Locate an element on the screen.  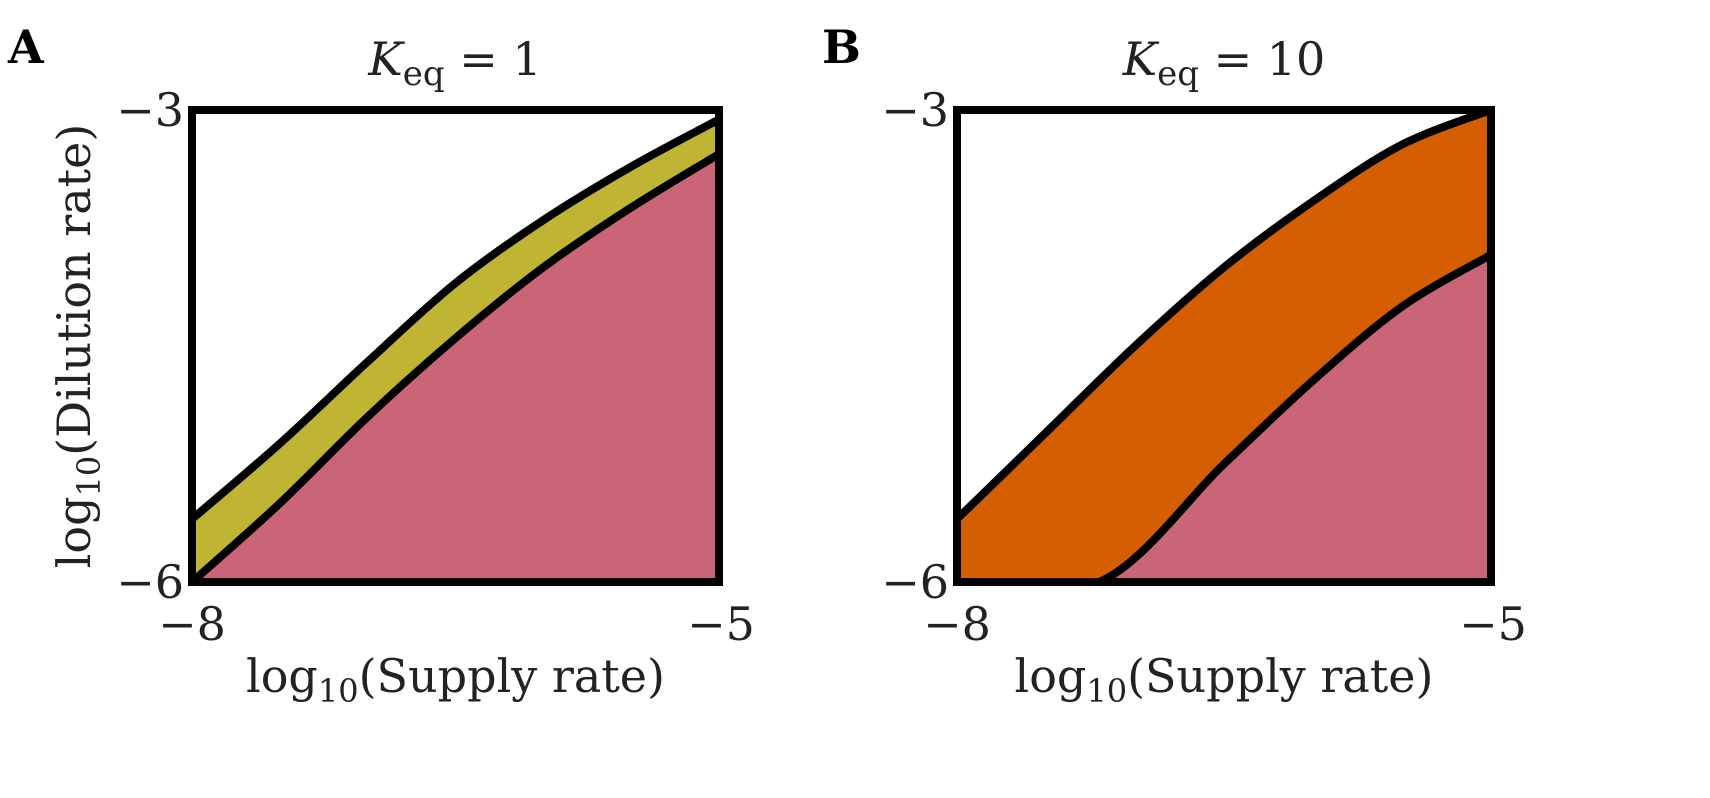
panel-title: Keq = 10 is located at coordinates (1224, 63).